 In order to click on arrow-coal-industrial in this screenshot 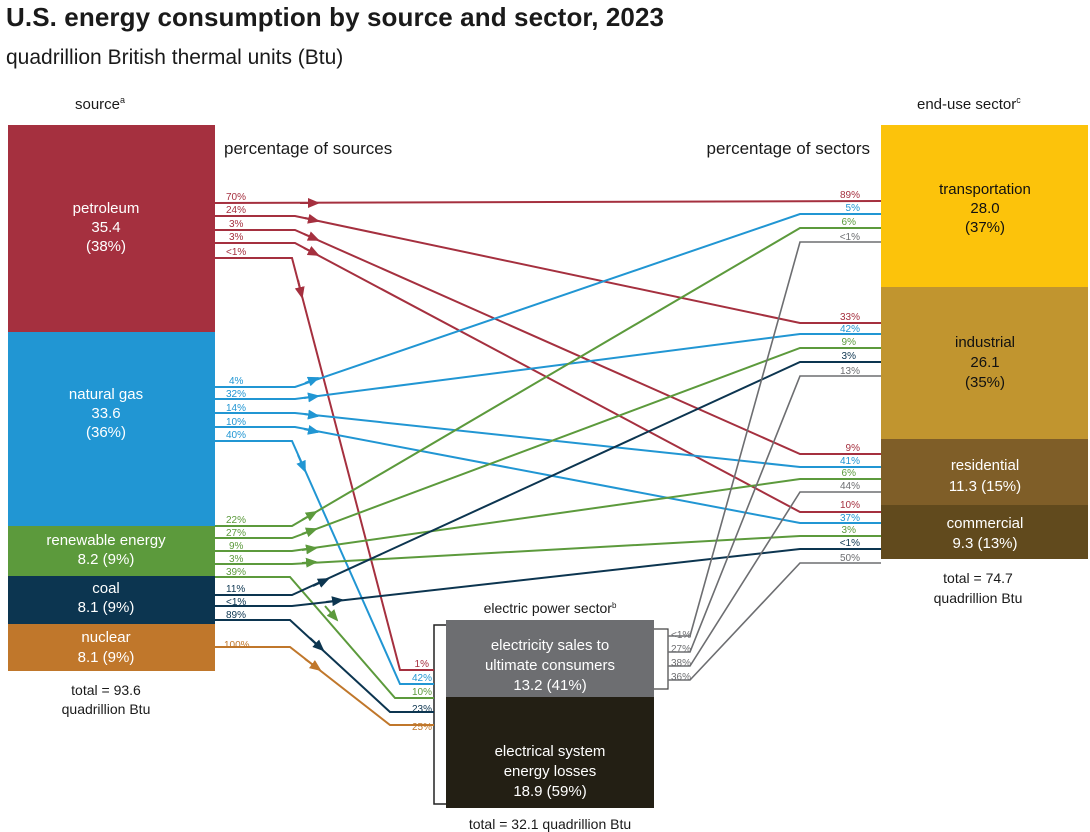, I will do `click(321, 583)`.